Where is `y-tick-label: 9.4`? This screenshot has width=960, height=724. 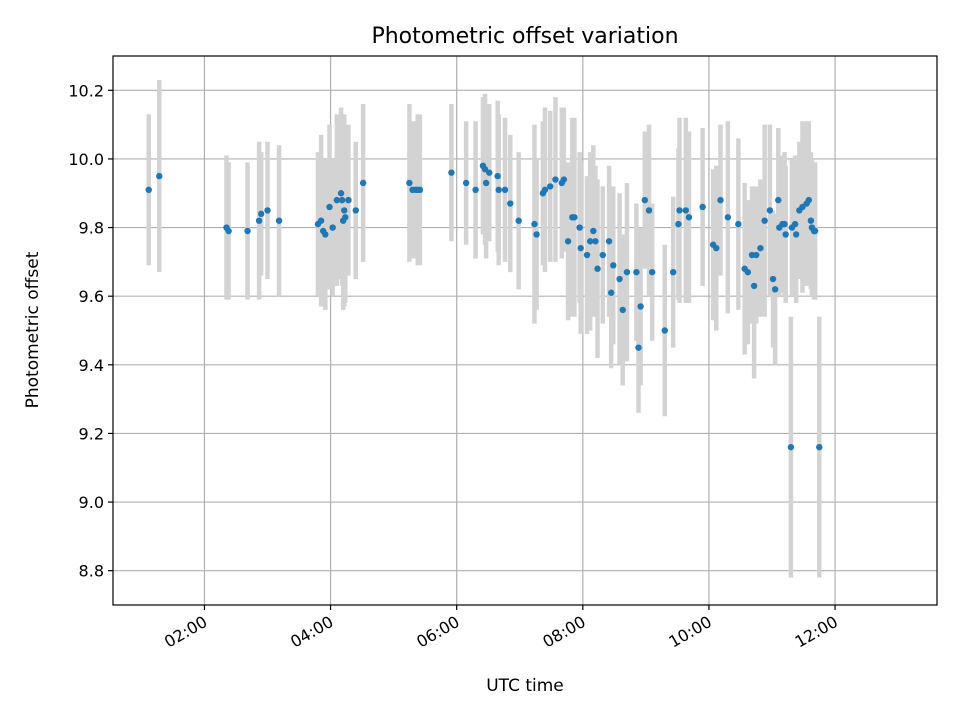 y-tick-label: 9.4 is located at coordinates (91, 365).